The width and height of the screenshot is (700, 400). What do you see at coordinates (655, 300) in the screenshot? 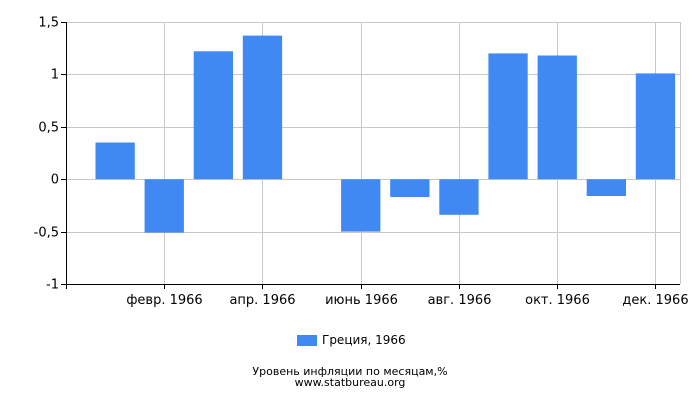
I see `x-tick-label: дек. 1966` at bounding box center [655, 300].